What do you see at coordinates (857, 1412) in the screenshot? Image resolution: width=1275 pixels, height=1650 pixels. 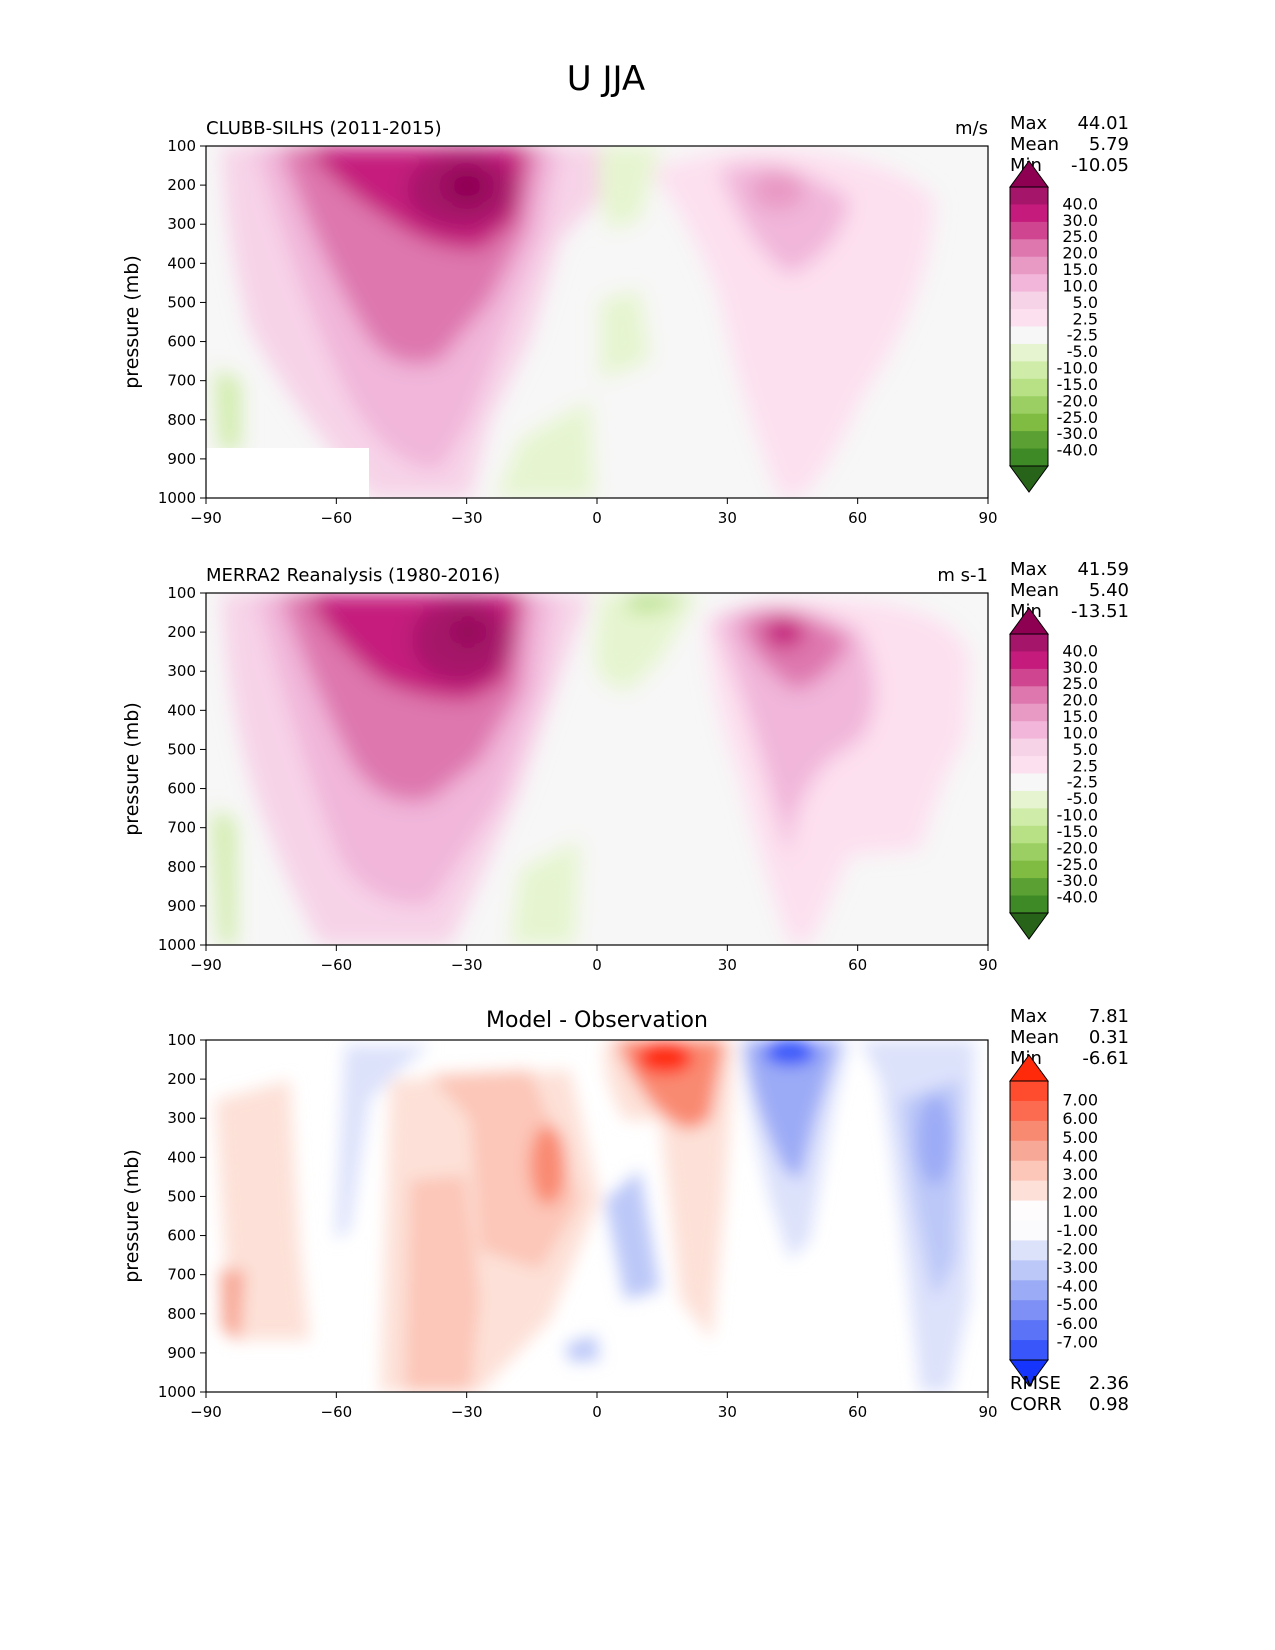 I see `x-tick-label: 60` at bounding box center [857, 1412].